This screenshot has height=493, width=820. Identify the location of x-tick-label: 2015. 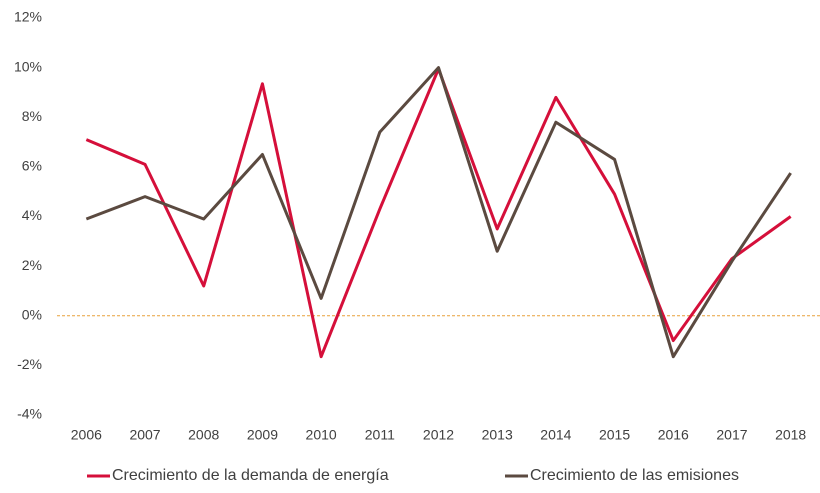
(614, 435).